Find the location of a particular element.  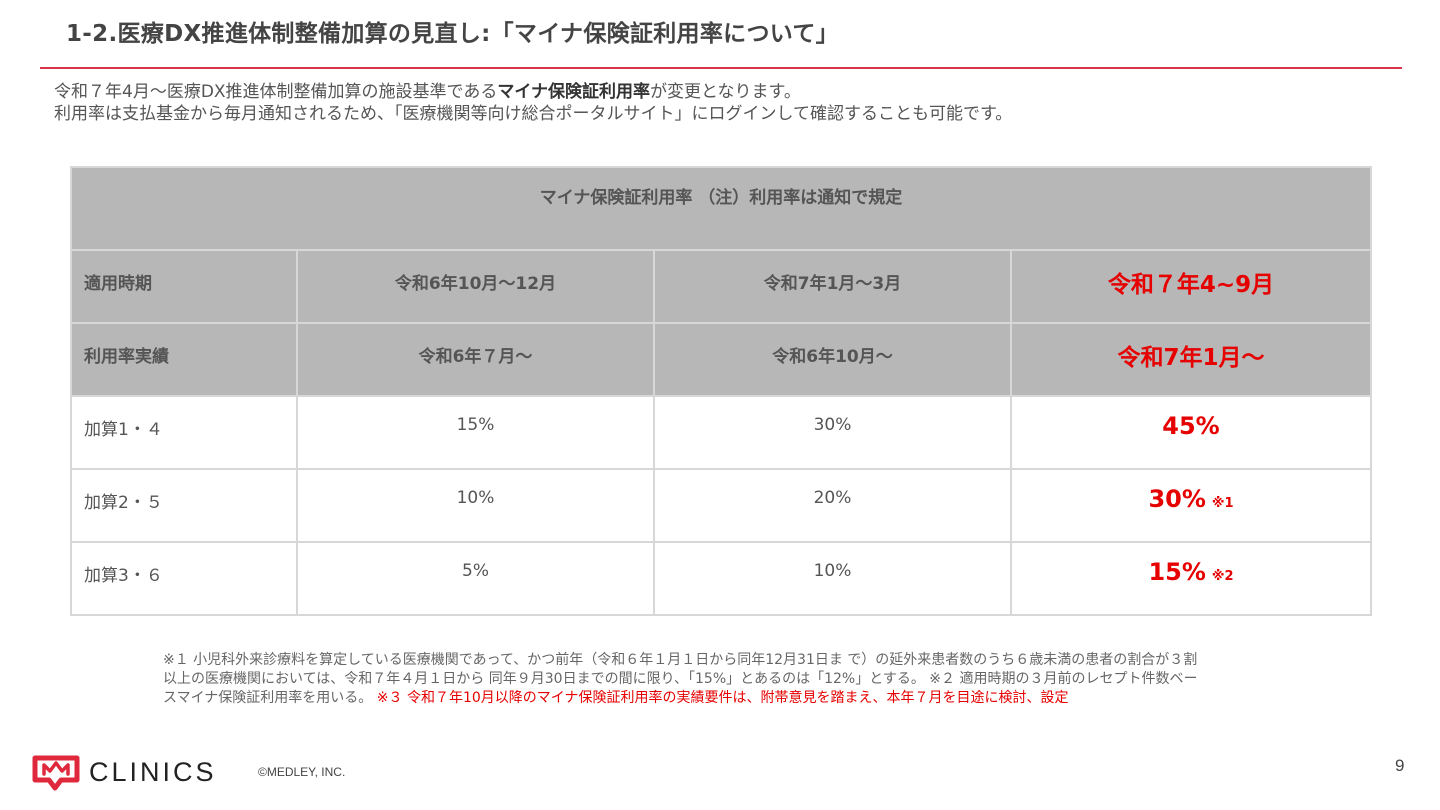

actual-col-1: 令和6年７月〜 is located at coordinates (475, 359).